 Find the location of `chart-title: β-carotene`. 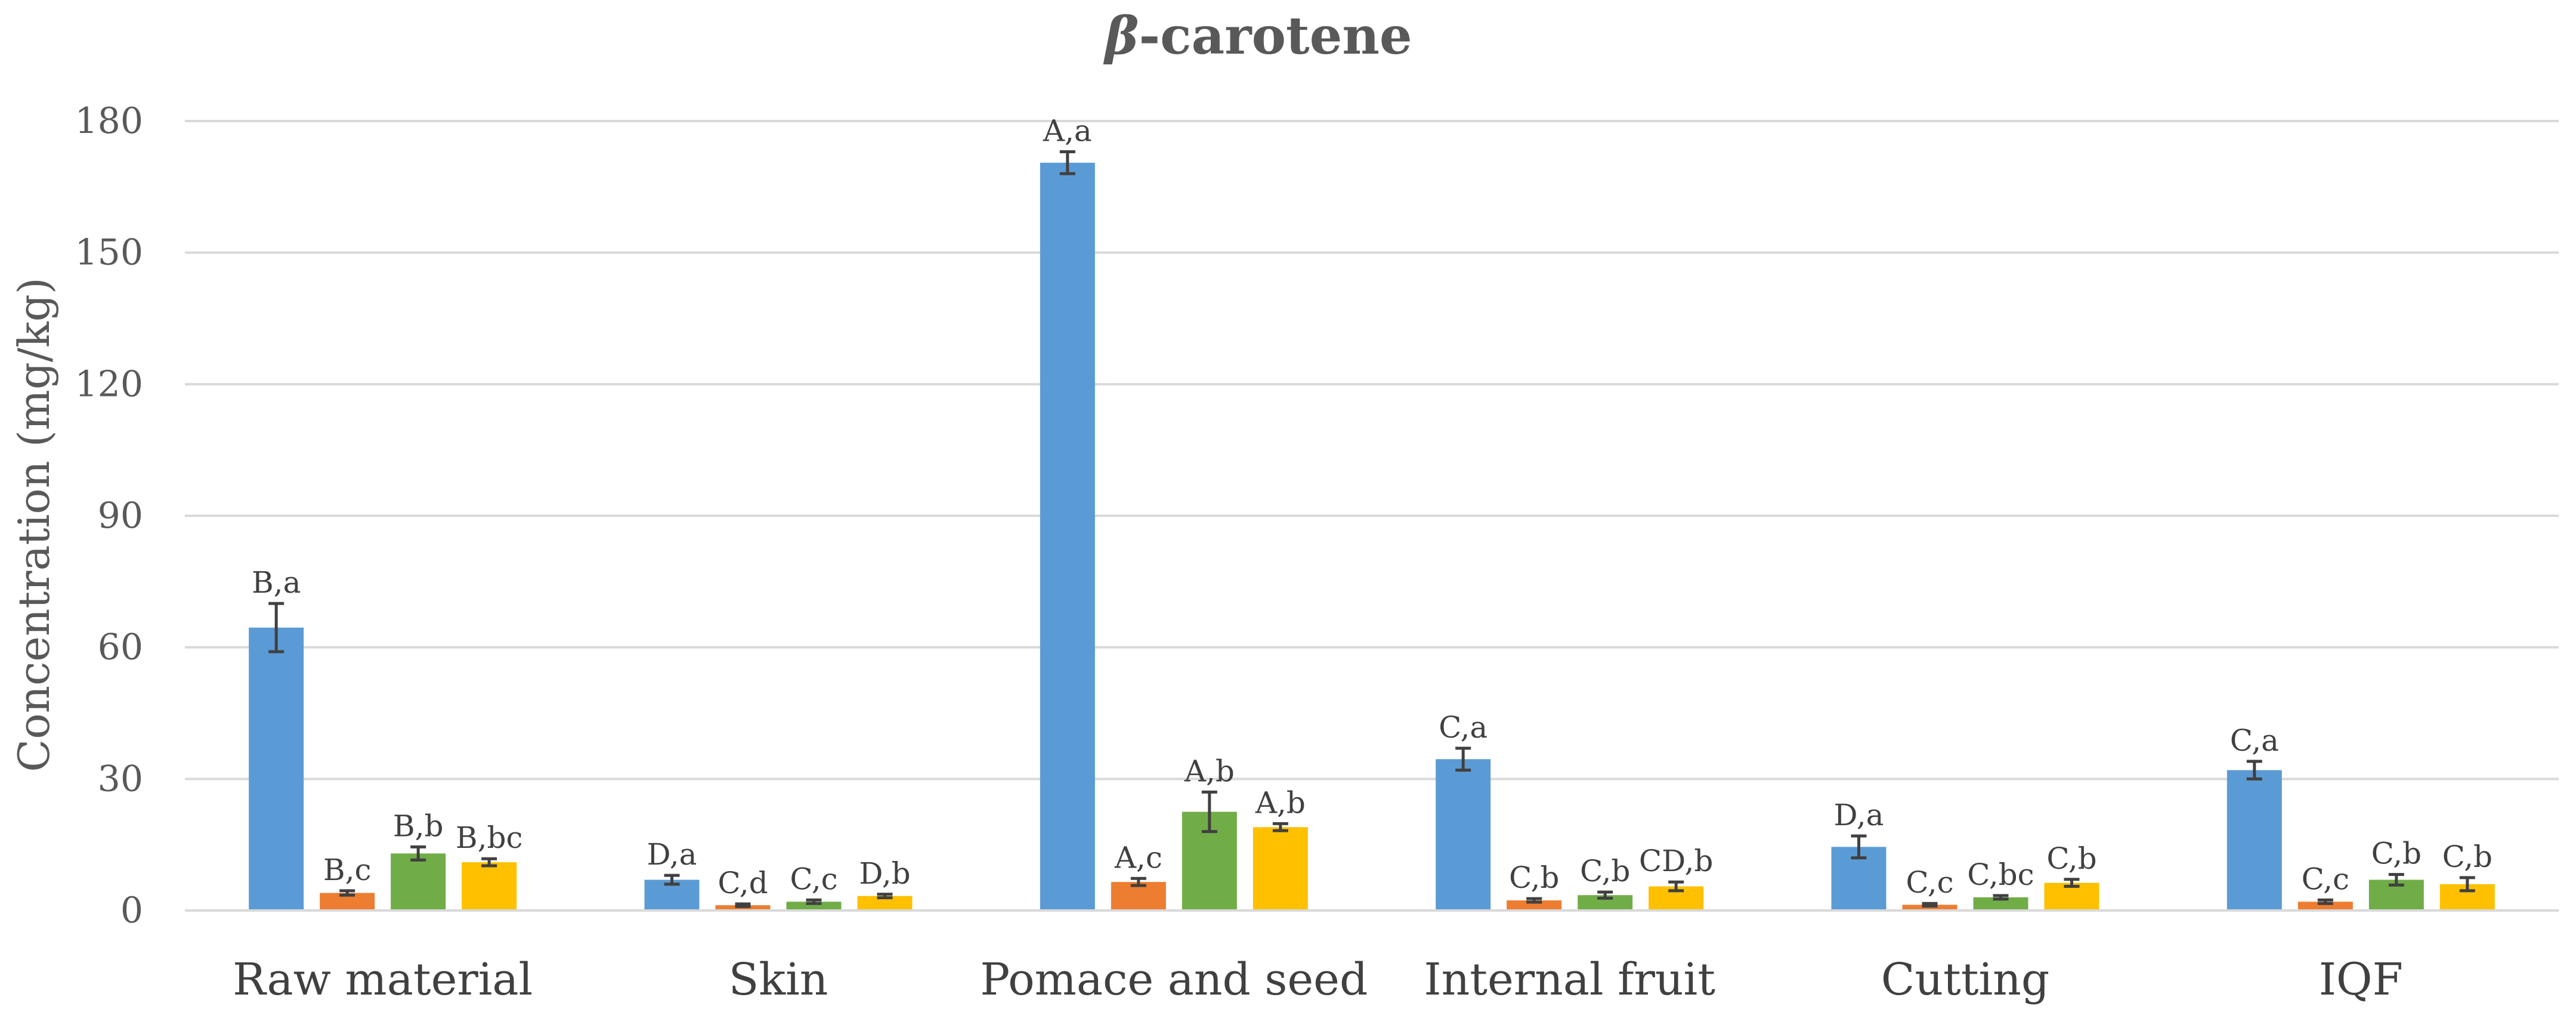

chart-title: β-carotene is located at coordinates (1257, 36).